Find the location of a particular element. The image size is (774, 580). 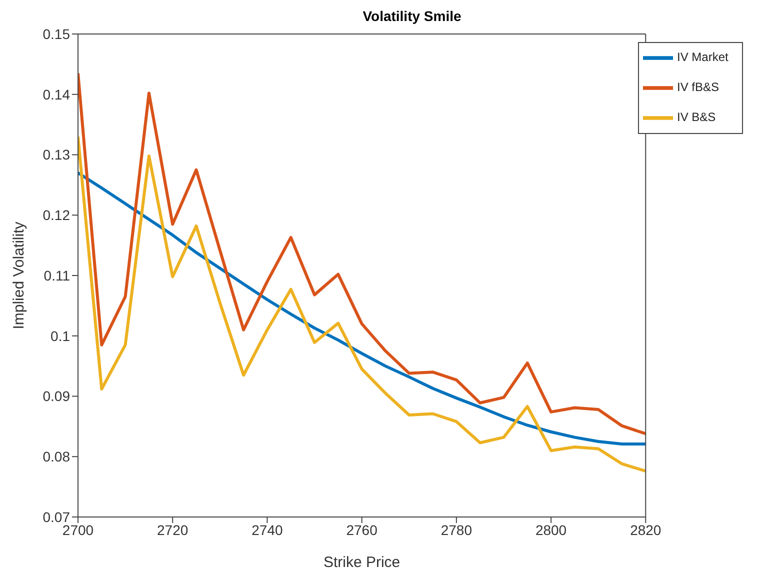

x-tick-label: 2760 is located at coordinates (362, 530).